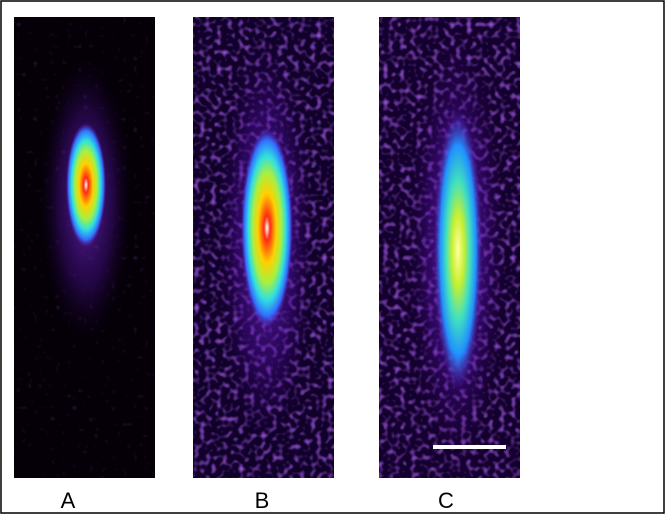 The width and height of the screenshot is (665, 514). Describe the element at coordinates (68, 500) in the screenshot. I see `panel-label: A` at that location.